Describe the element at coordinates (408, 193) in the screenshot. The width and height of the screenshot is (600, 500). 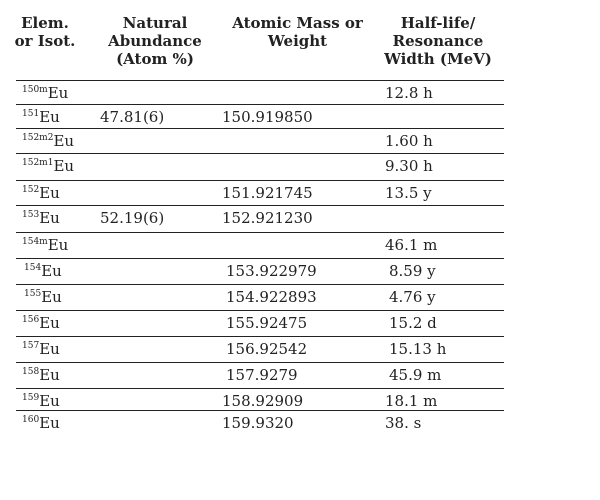
I see `half-life-cell: 13.5 y` at that location.